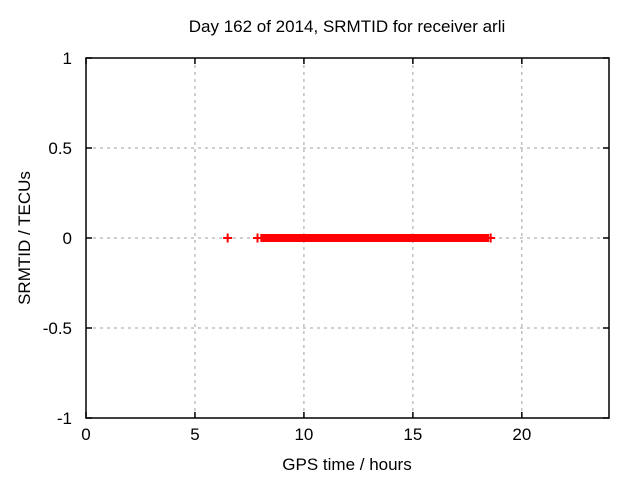  What do you see at coordinates (228, 238) in the screenshot?
I see `data-point-plus` at bounding box center [228, 238].